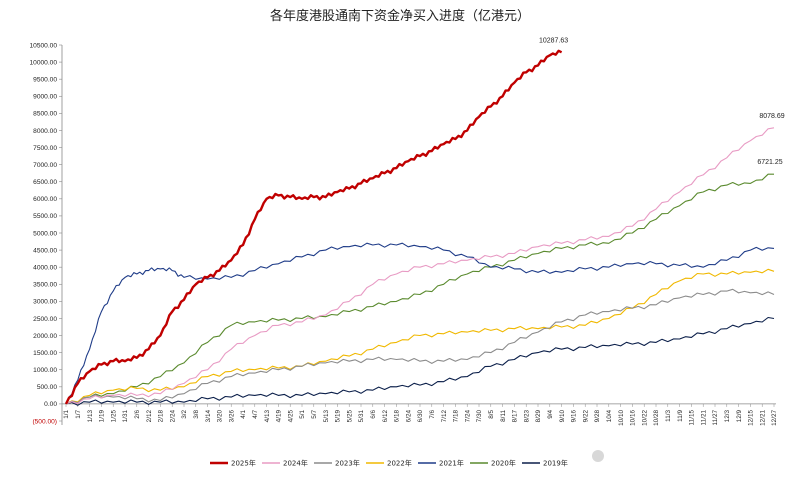 The image size is (800, 481). Describe the element at coordinates (326, 415) in the screenshot. I see `x-tick-label: 5/13` at that location.